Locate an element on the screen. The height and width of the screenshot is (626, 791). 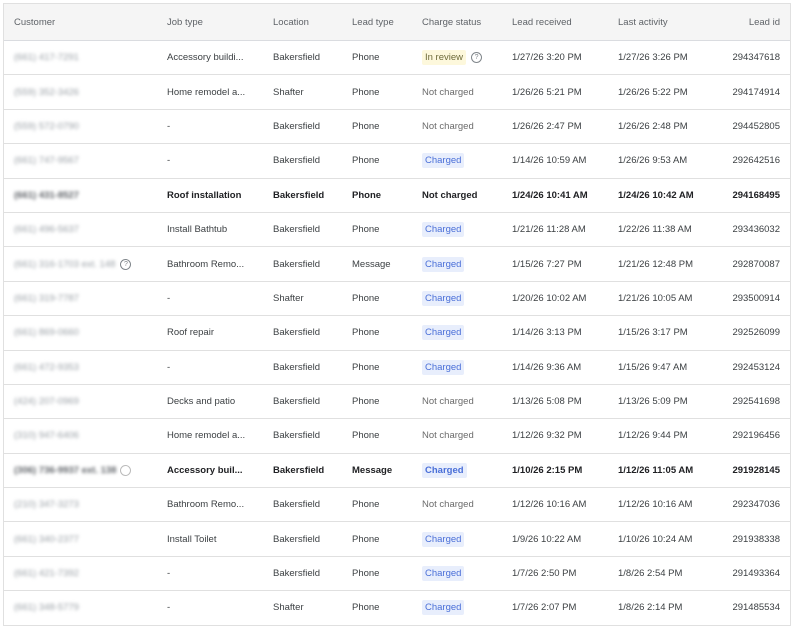
job-type-cell: Install Bathtub is located at coordinates (220, 230).